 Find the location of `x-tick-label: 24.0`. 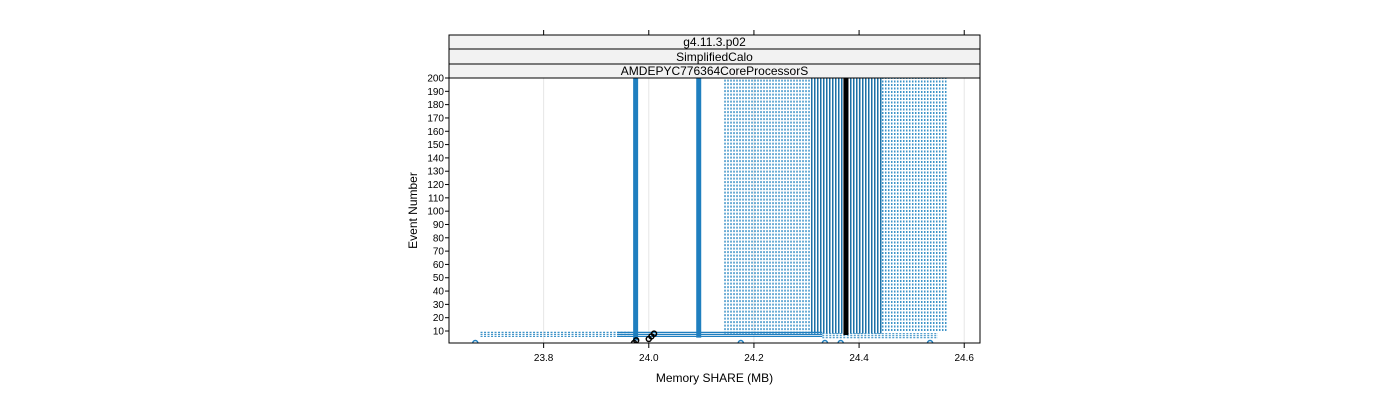

x-tick-label: 24.0 is located at coordinates (649, 358).